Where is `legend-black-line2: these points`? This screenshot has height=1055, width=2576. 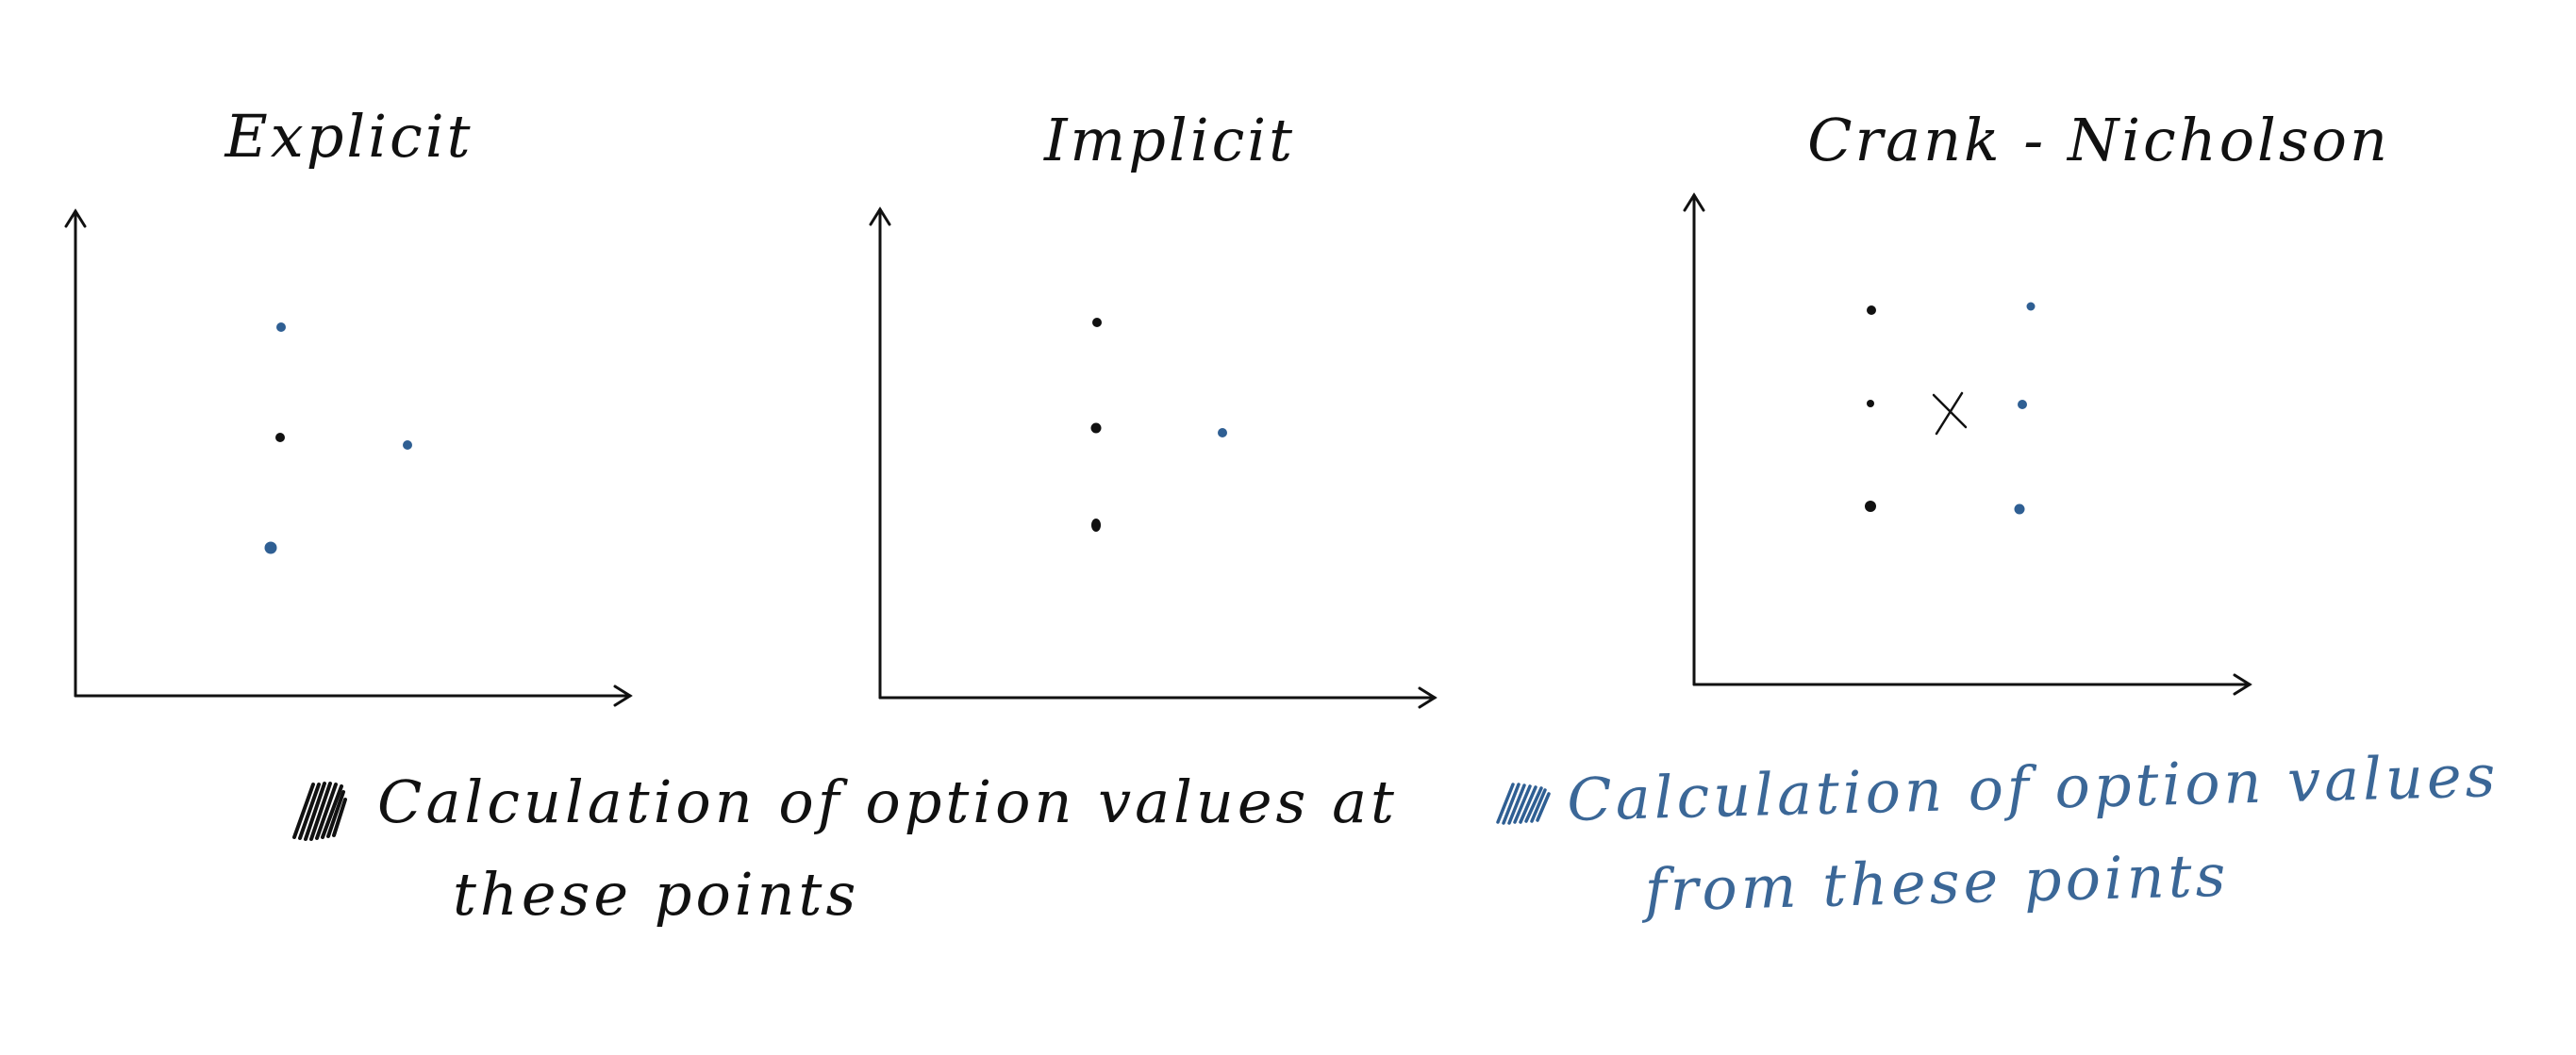
legend-black-line2: these points is located at coordinates (656, 894).